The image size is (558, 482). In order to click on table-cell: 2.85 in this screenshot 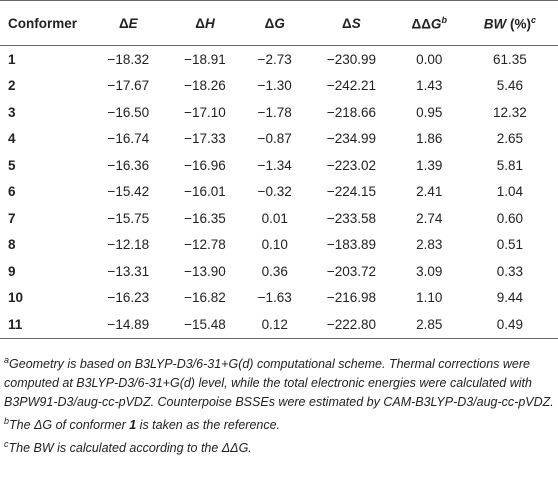, I will do `click(429, 324)`.